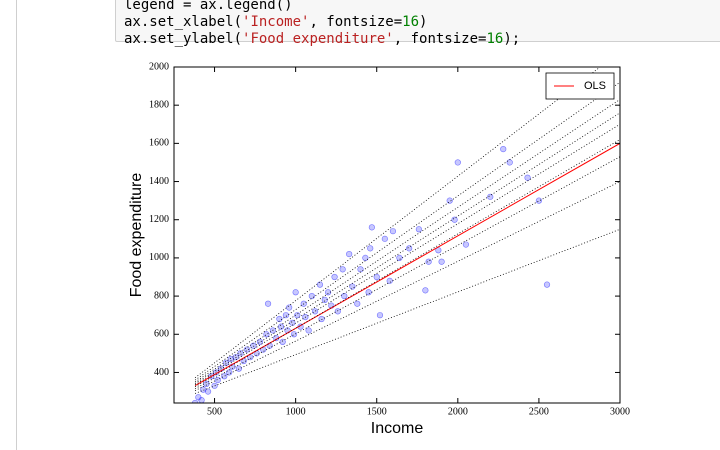  Describe the element at coordinates (208, 6) in the screenshot. I see `code-token: legend = ax.legend()` at that location.